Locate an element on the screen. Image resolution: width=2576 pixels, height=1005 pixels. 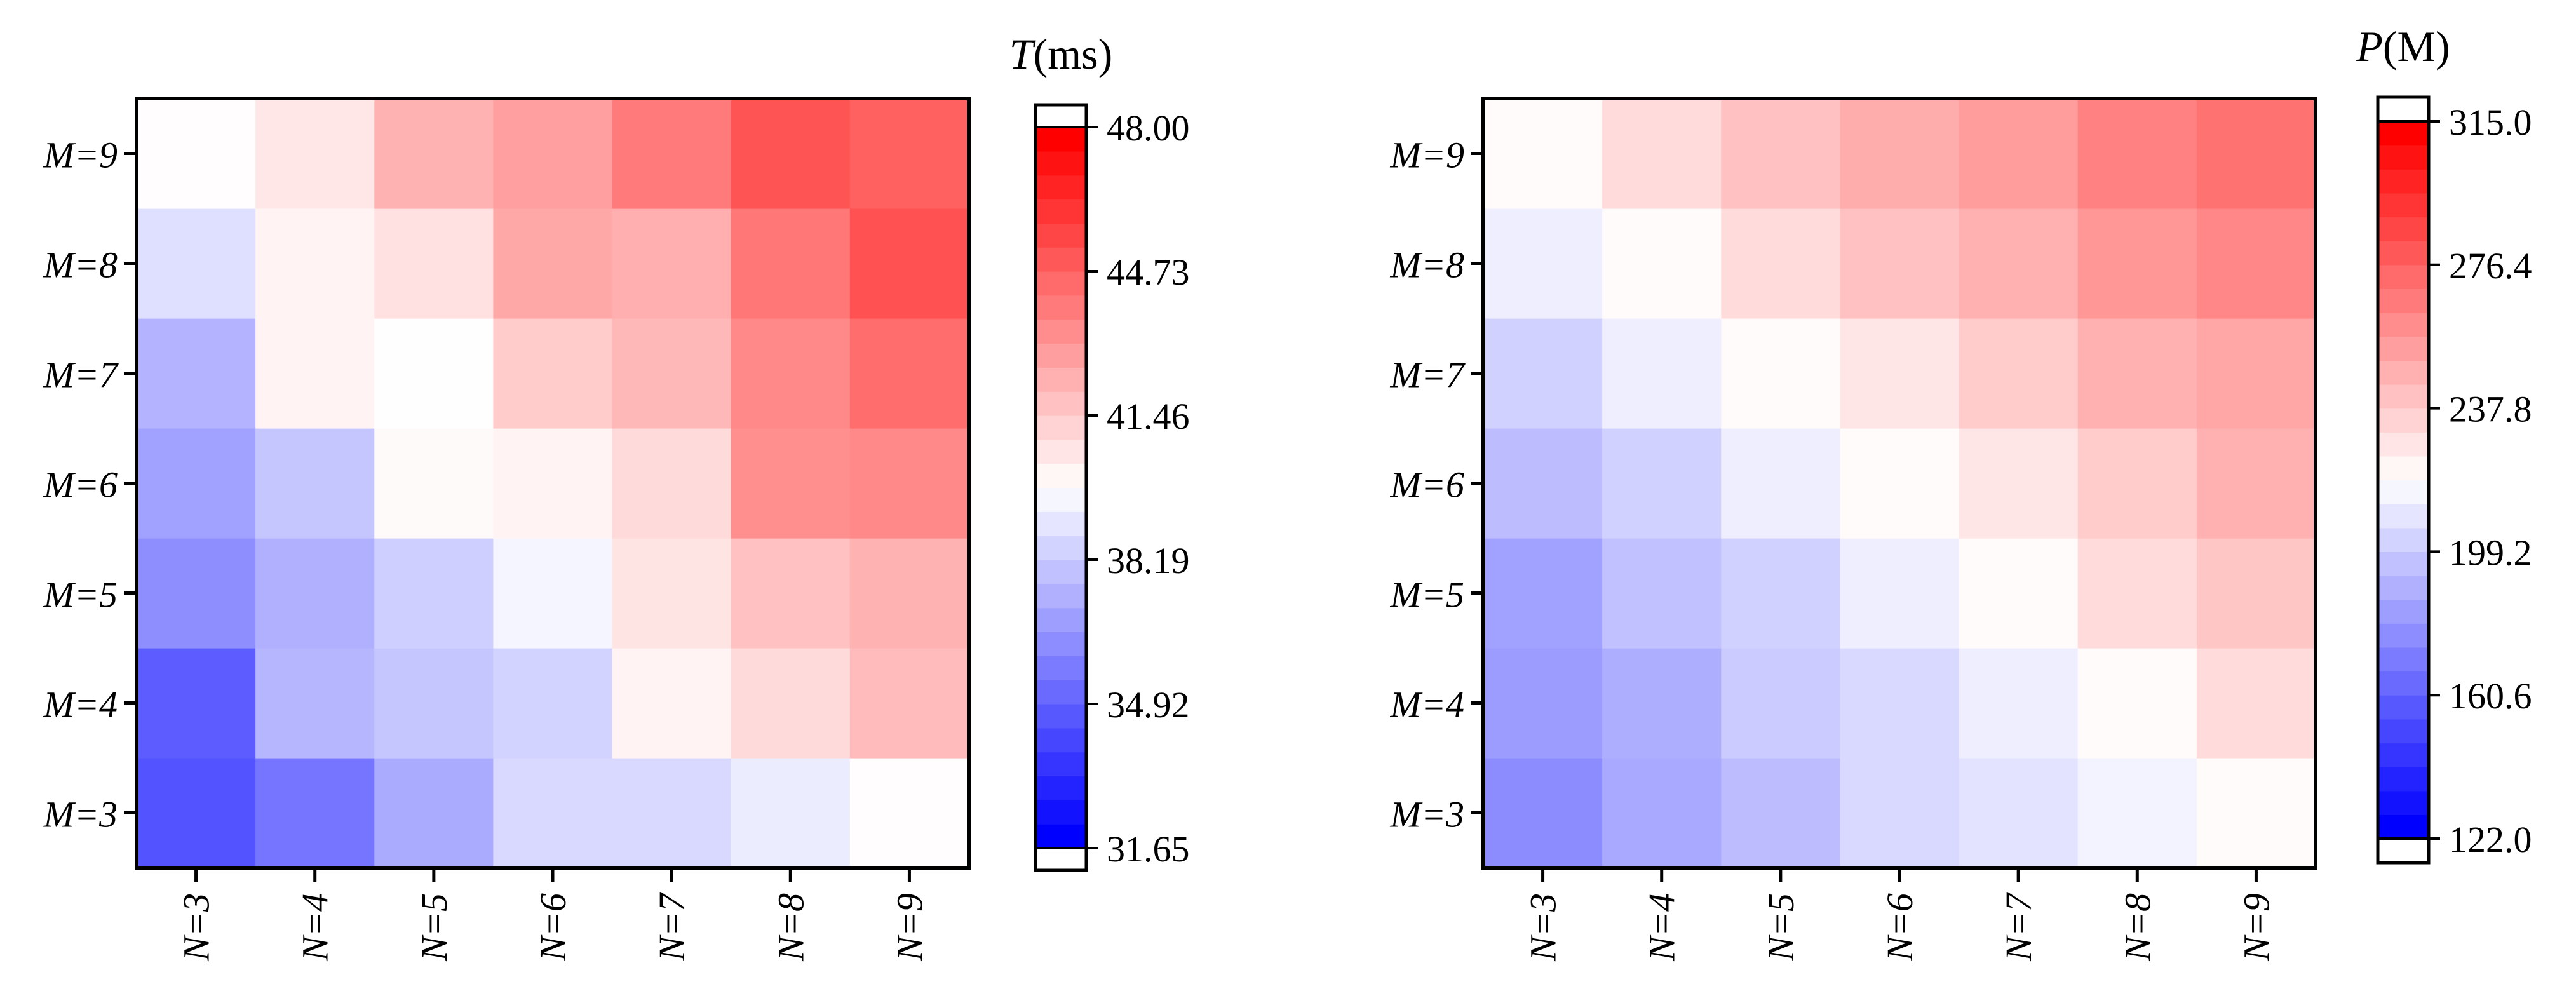
right-cell-M=4-N=8 is located at coordinates (2137, 703).